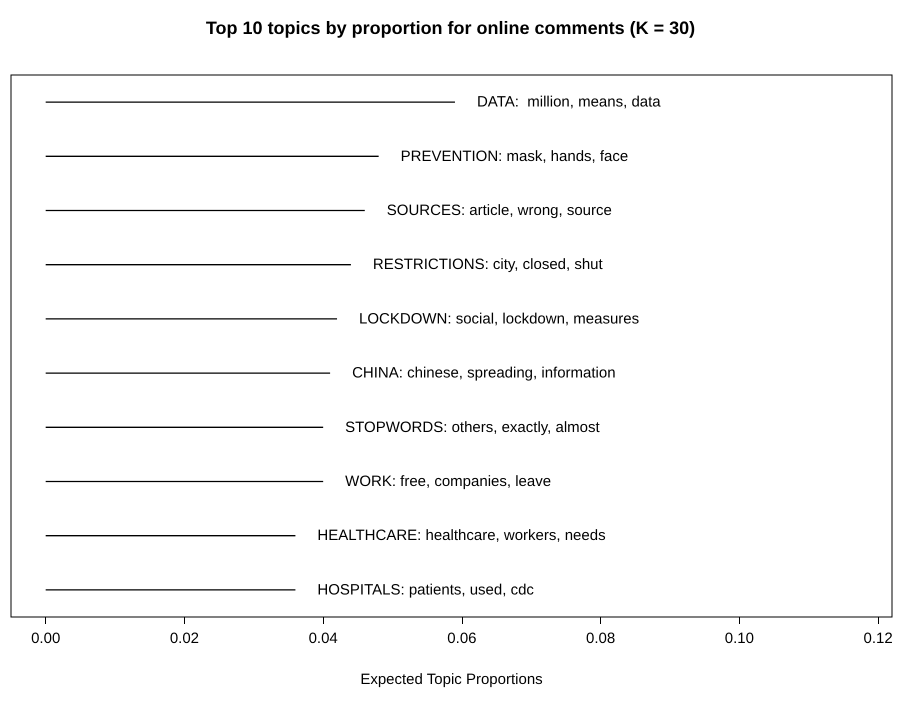 The height and width of the screenshot is (715, 901). I want to click on x-tick-label: 0.08, so click(601, 638).